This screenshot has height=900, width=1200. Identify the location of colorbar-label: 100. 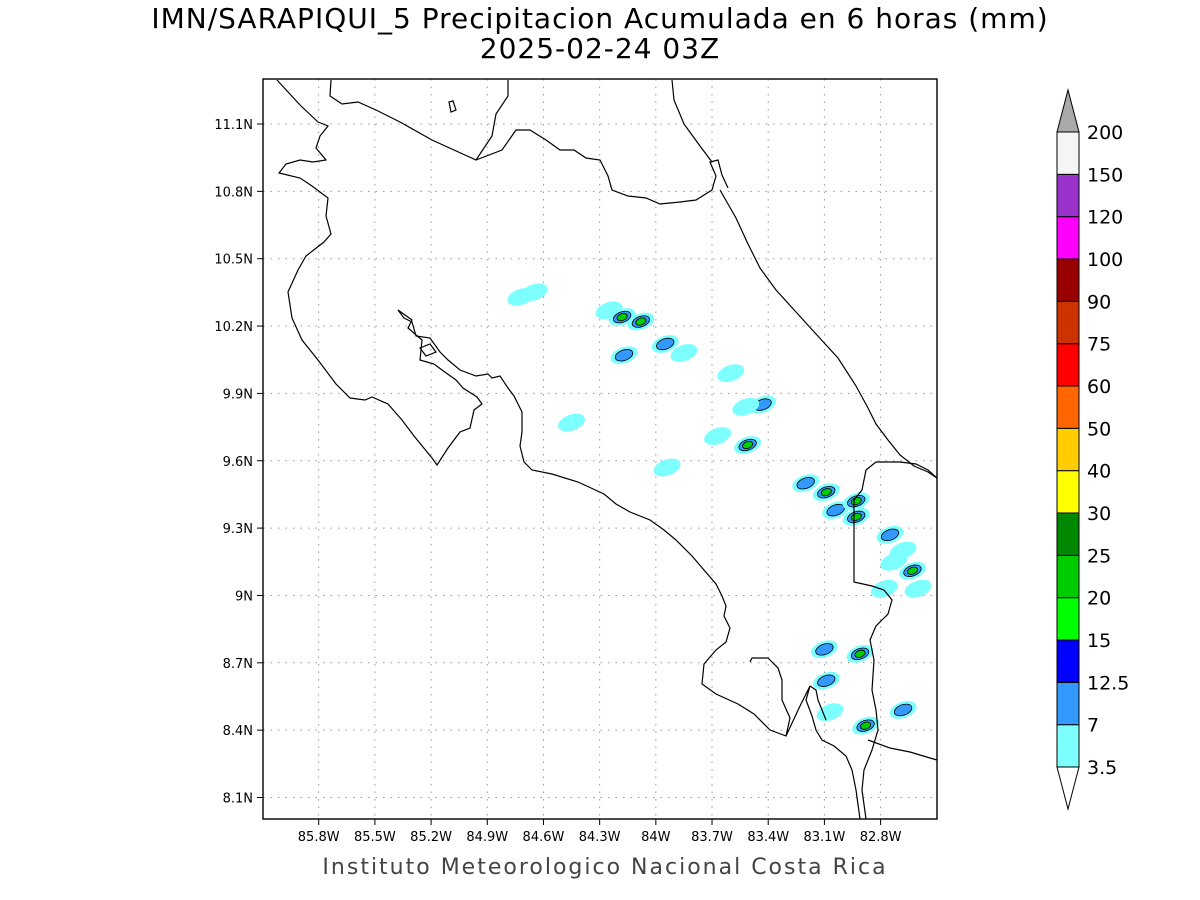
(1105, 260).